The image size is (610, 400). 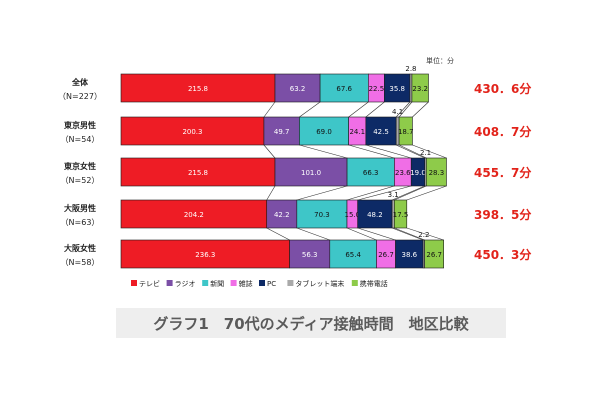 What do you see at coordinates (377, 89) in the screenshot?
I see `bar-value-label: 22.5` at bounding box center [377, 89].